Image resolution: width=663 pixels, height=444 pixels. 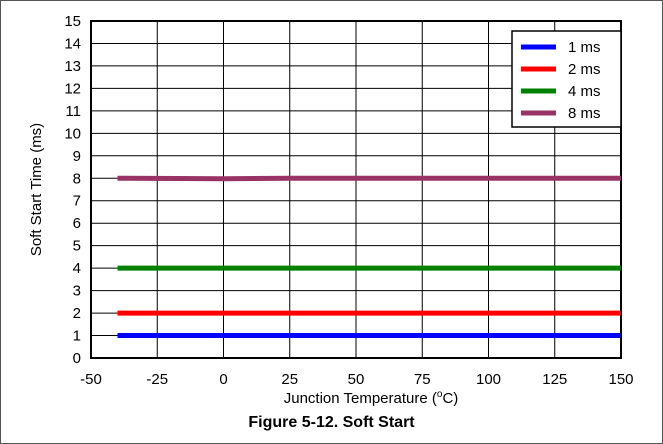 I want to click on x-tick-label: 50, so click(x=356, y=379).